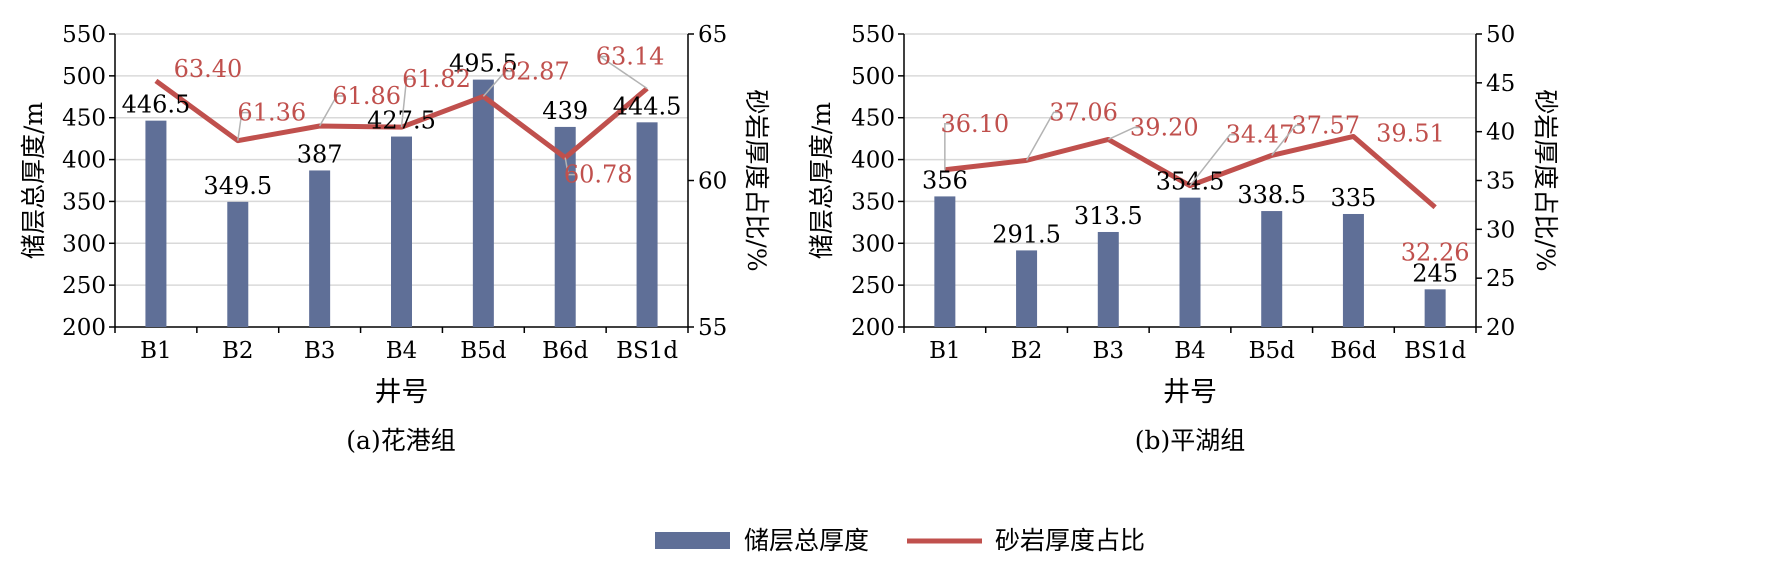 The height and width of the screenshot is (574, 1772). What do you see at coordinates (1354, 198) in the screenshot?
I see `bar-value-label: 335` at bounding box center [1354, 198].